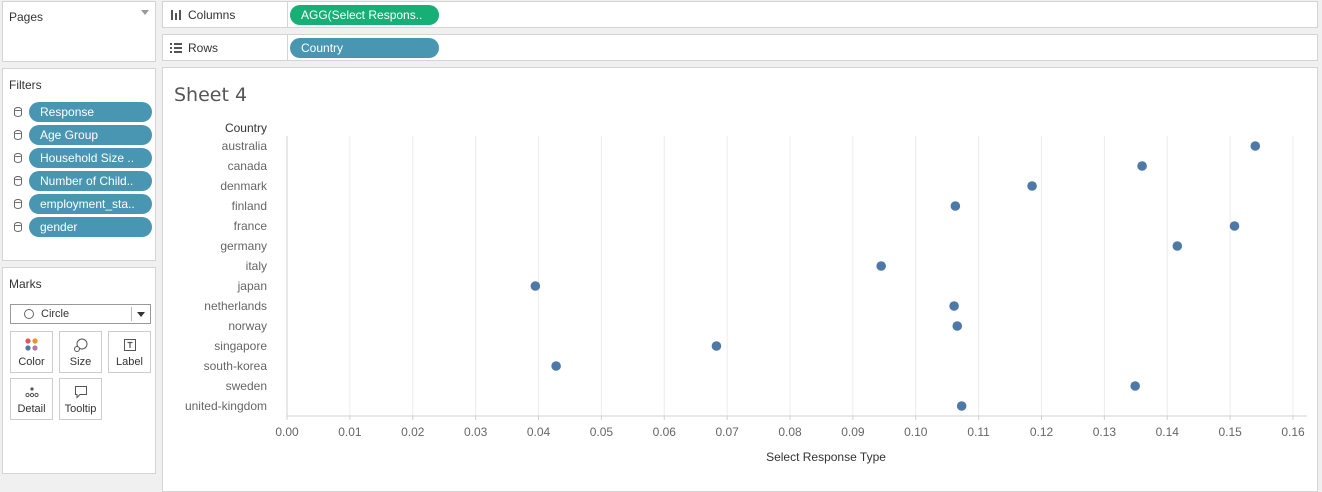 This screenshot has height=492, width=1322. I want to click on x-tick-label: 0.08, so click(790, 432).